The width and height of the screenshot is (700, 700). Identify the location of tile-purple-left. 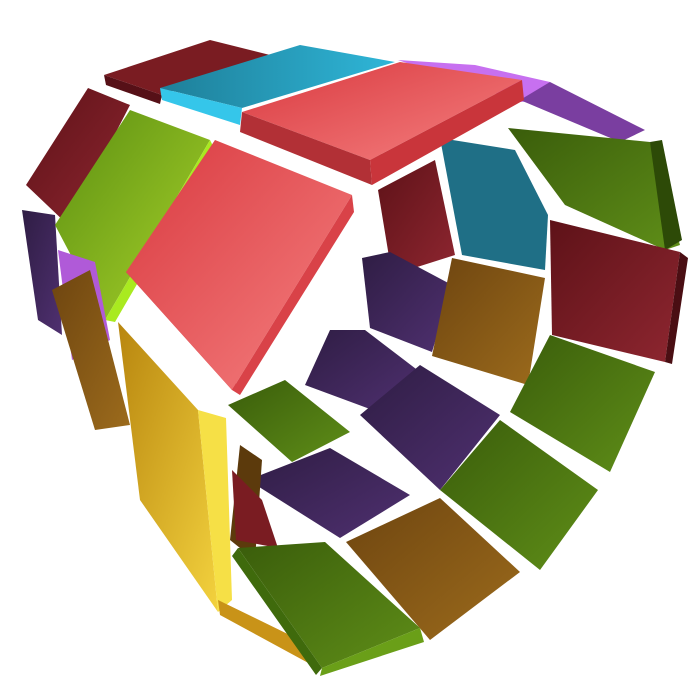
(42, 272).